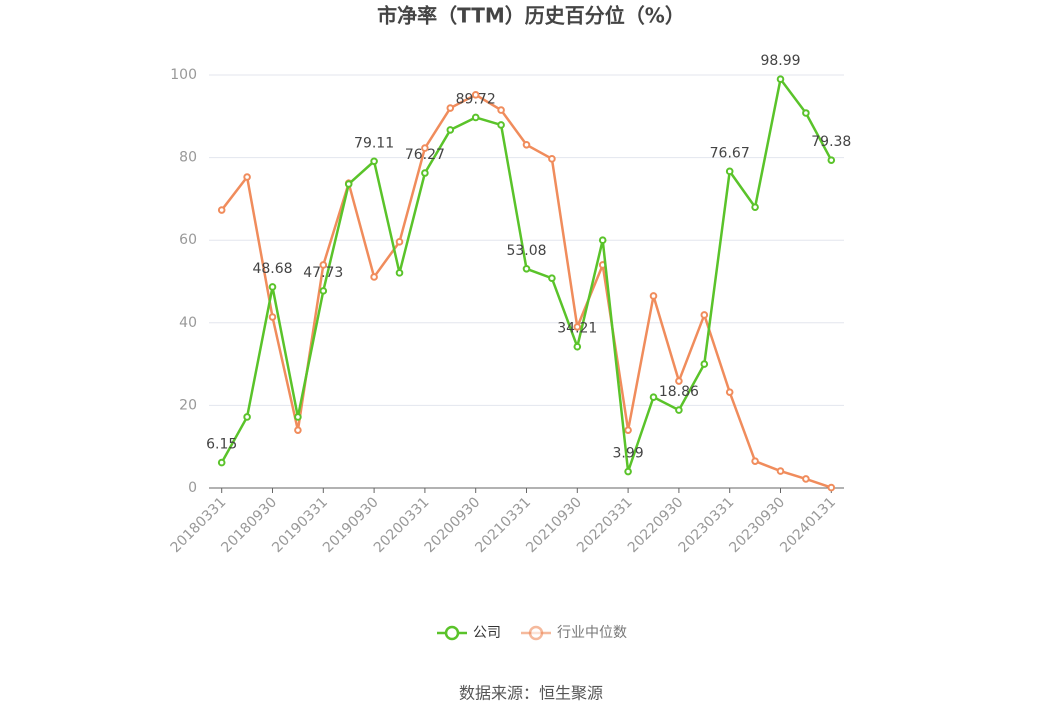 Image resolution: width=1062 pixels, height=718 pixels. What do you see at coordinates (188, 158) in the screenshot?
I see `y-tick-label: 80` at bounding box center [188, 158].